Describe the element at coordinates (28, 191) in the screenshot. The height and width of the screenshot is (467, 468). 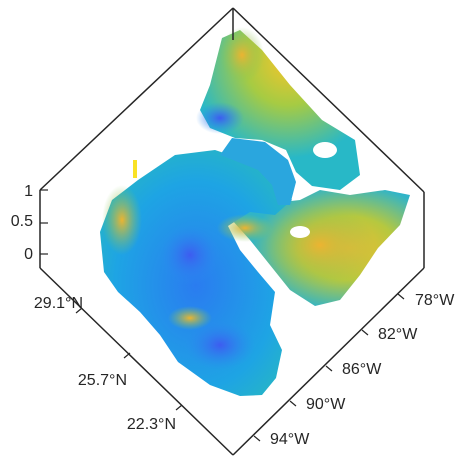
I see `z-tick-label: 1` at that location.